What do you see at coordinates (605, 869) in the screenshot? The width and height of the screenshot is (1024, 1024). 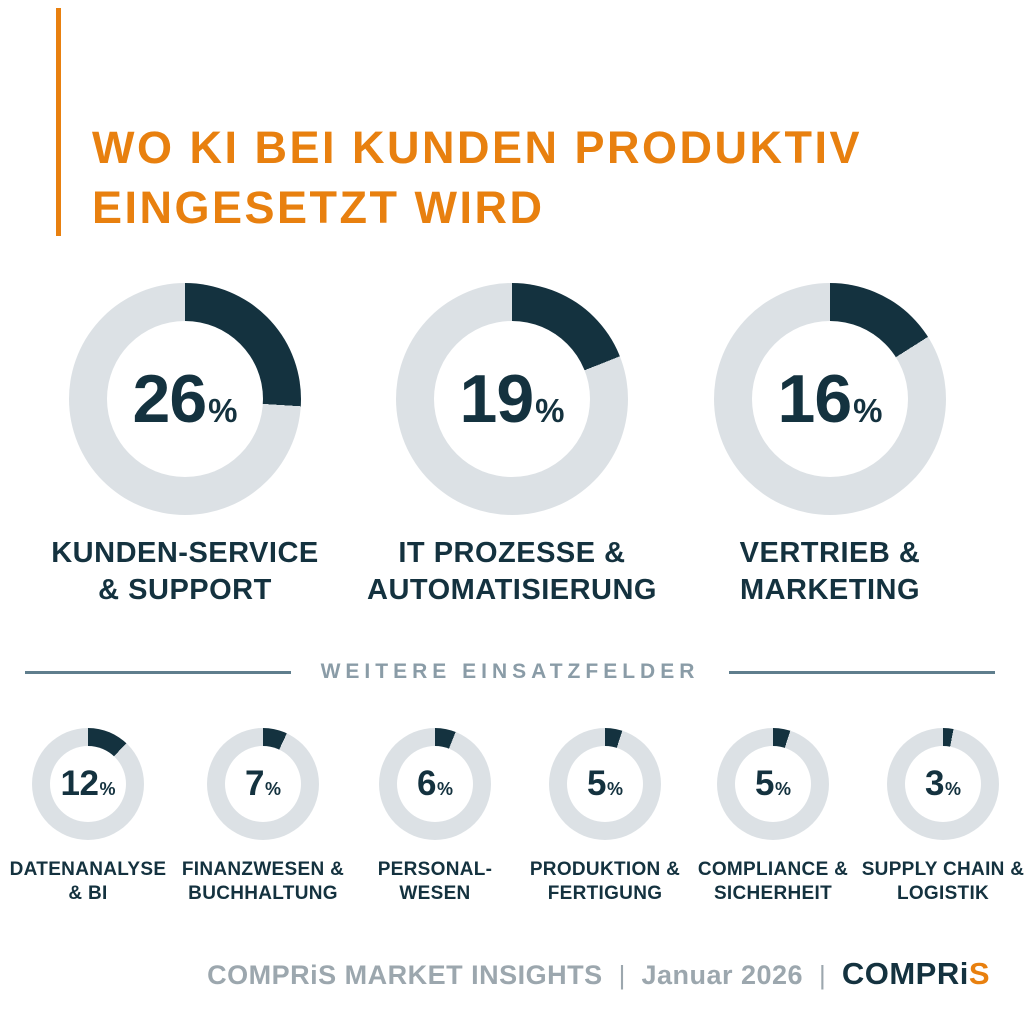 I see `donut-label-line1: PRODUKTION &` at bounding box center [605, 869].